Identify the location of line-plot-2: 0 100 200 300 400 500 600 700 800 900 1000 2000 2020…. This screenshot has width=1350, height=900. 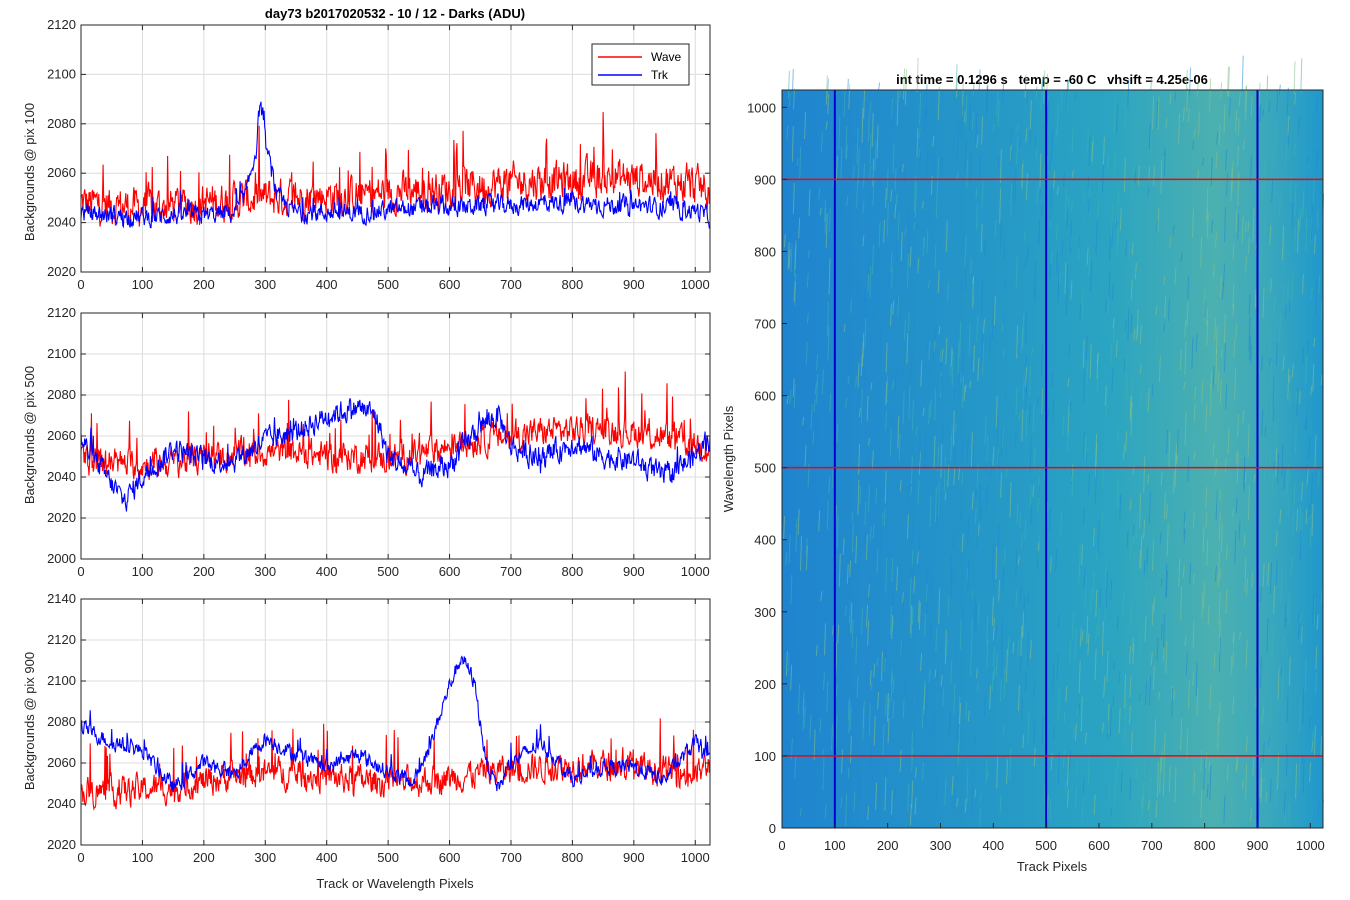
(379, 442).